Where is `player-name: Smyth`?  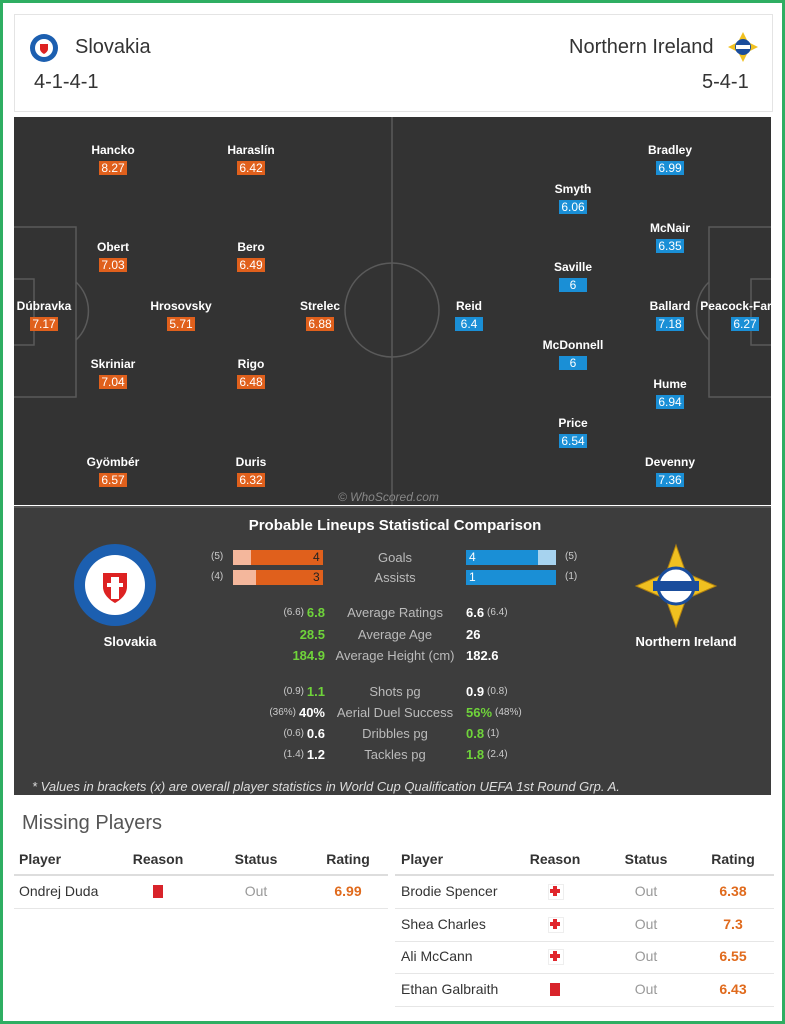
player-name: Smyth is located at coordinates (573, 189).